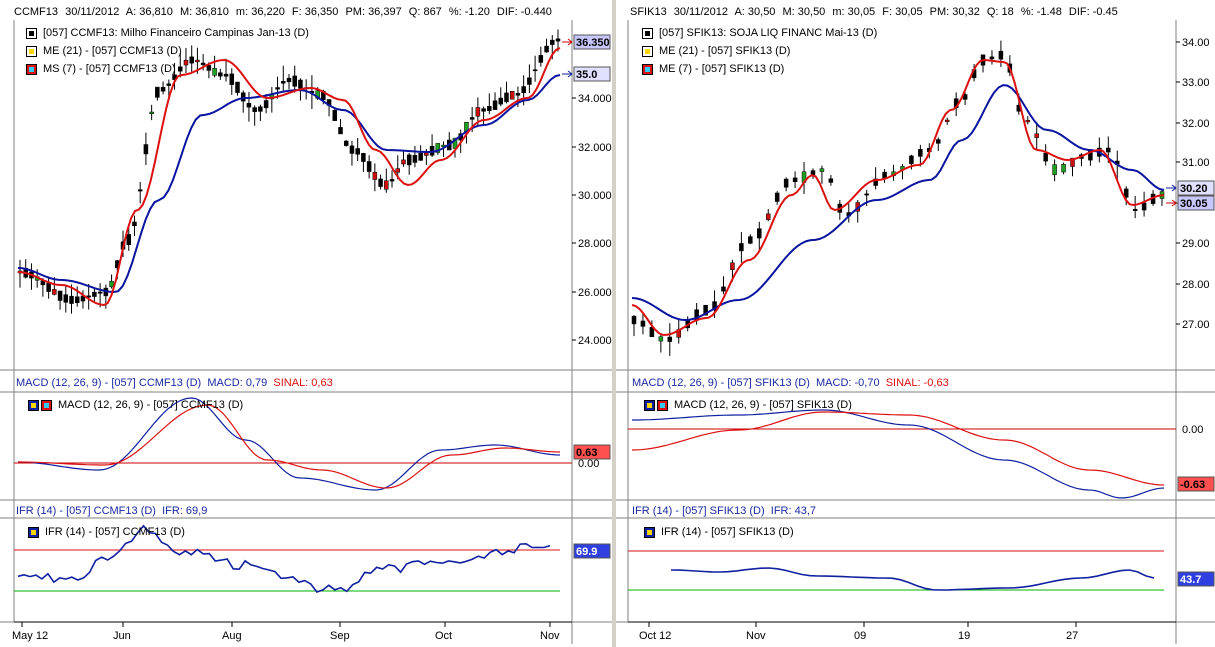  I want to click on ma-price-tag: 35.0, so click(586, 75).